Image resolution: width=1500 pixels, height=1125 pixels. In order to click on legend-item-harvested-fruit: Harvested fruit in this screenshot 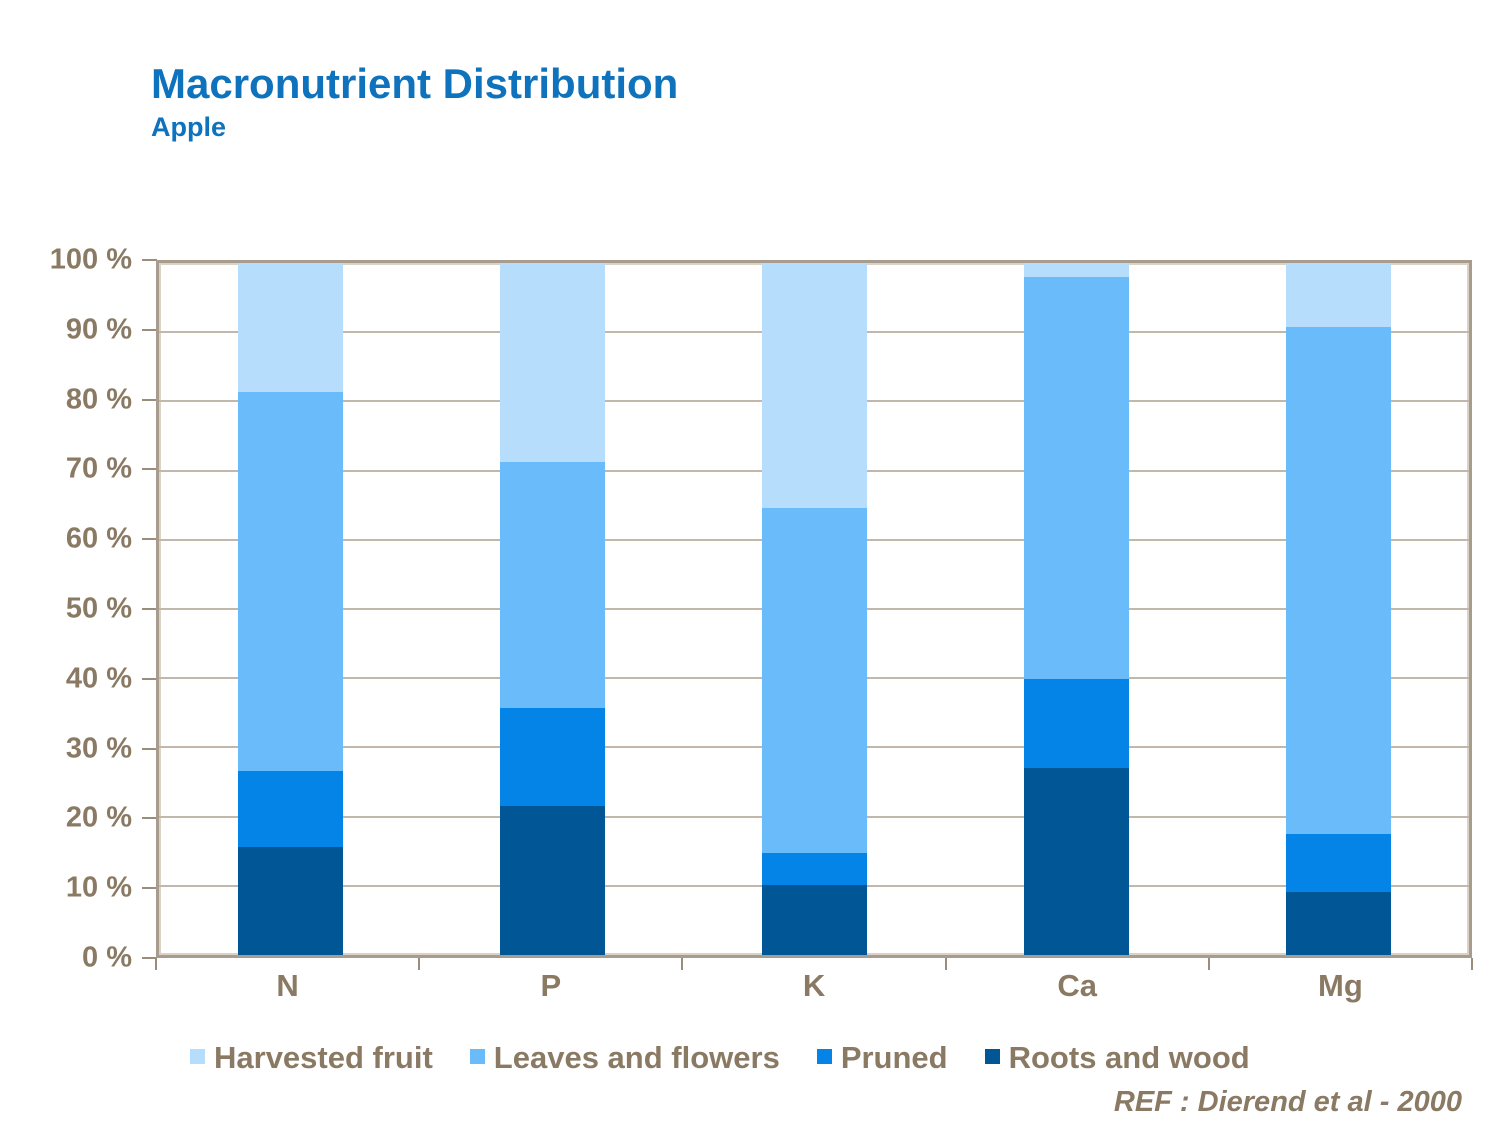, I will do `click(311, 1058)`.